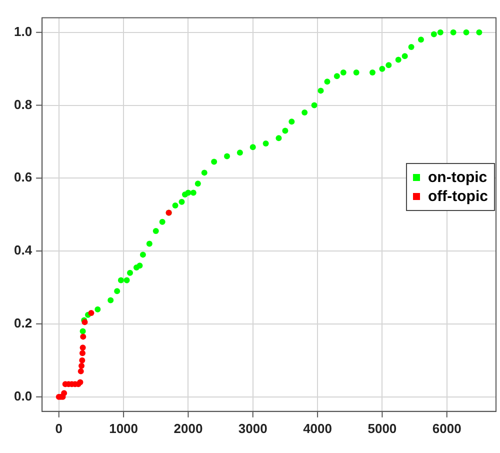  What do you see at coordinates (458, 178) in the screenshot?
I see `legend-label: on-topic` at bounding box center [458, 178].